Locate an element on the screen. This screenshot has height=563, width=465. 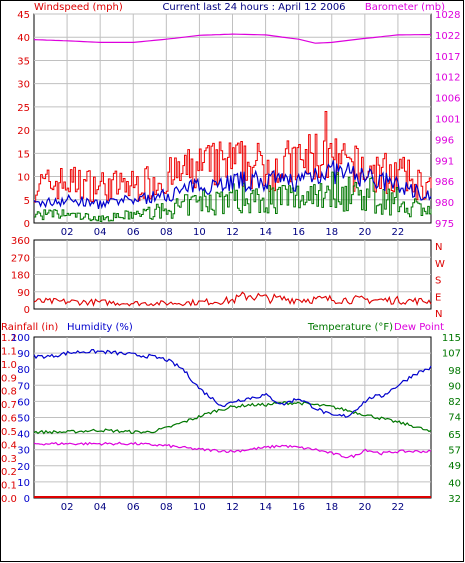
rainfall-axis-title: Rainfall (in) is located at coordinates (29, 327).